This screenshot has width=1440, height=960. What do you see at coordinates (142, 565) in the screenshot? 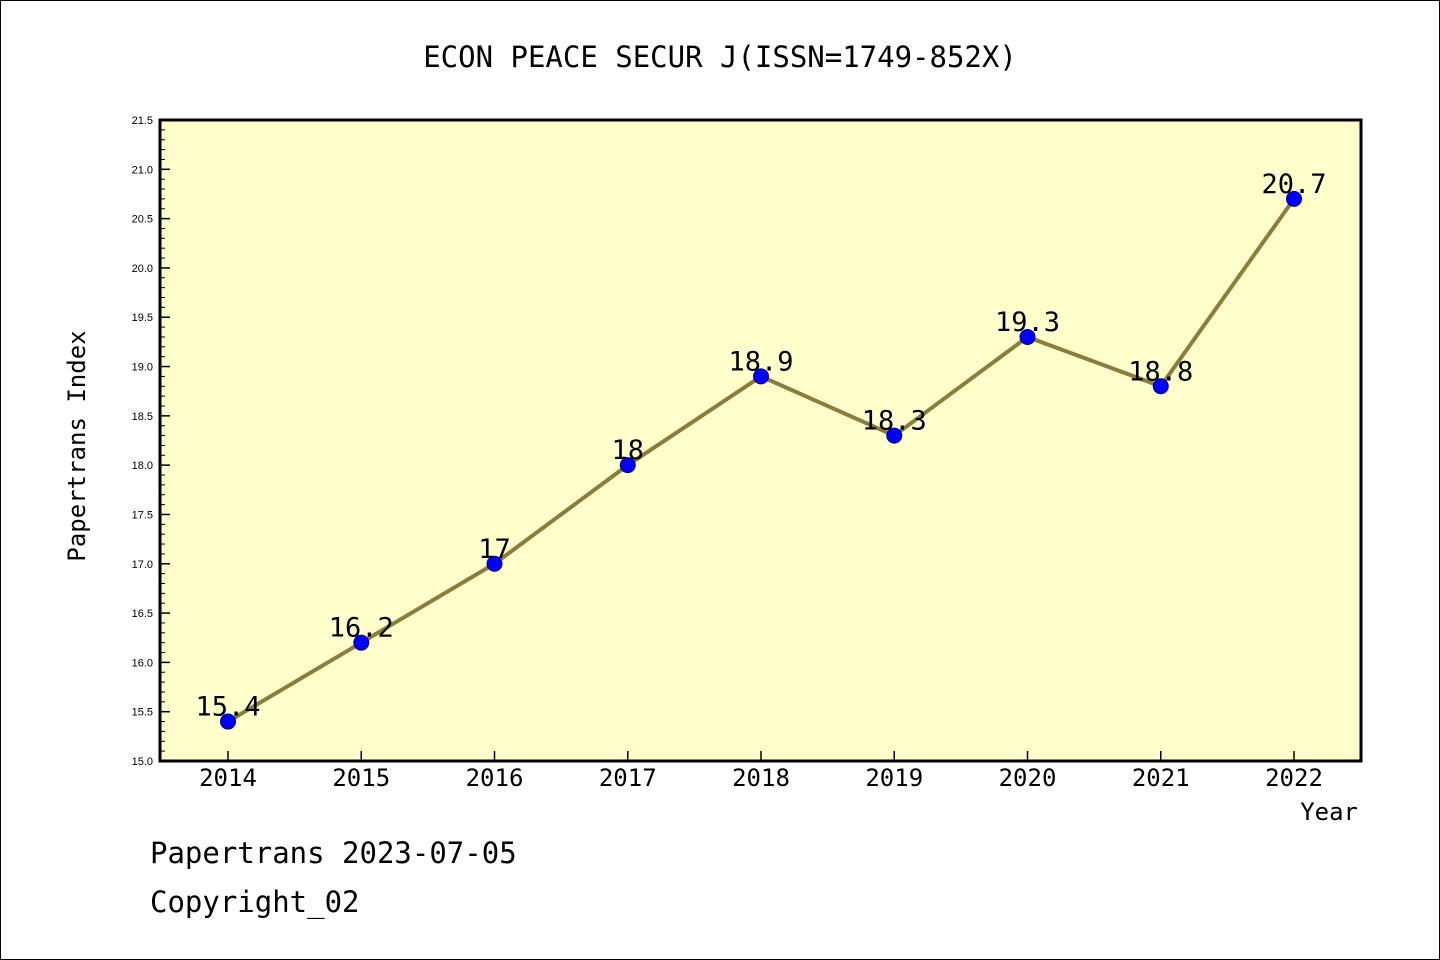
I see `y-tick-label: 17.0` at bounding box center [142, 565].